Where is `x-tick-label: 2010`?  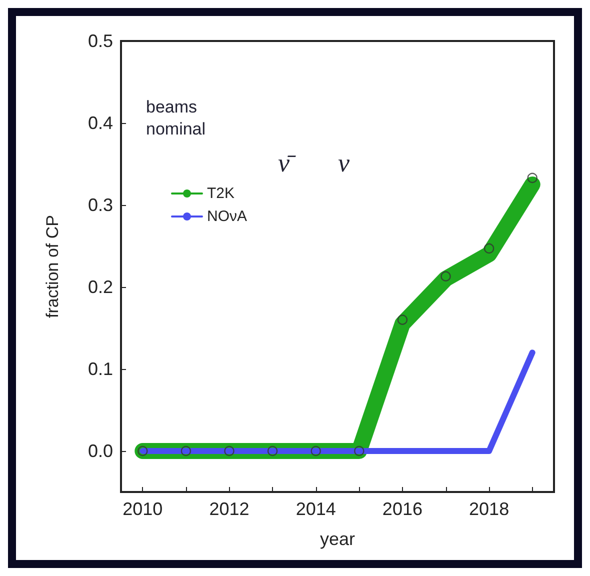 x-tick-label: 2010 is located at coordinates (142, 509).